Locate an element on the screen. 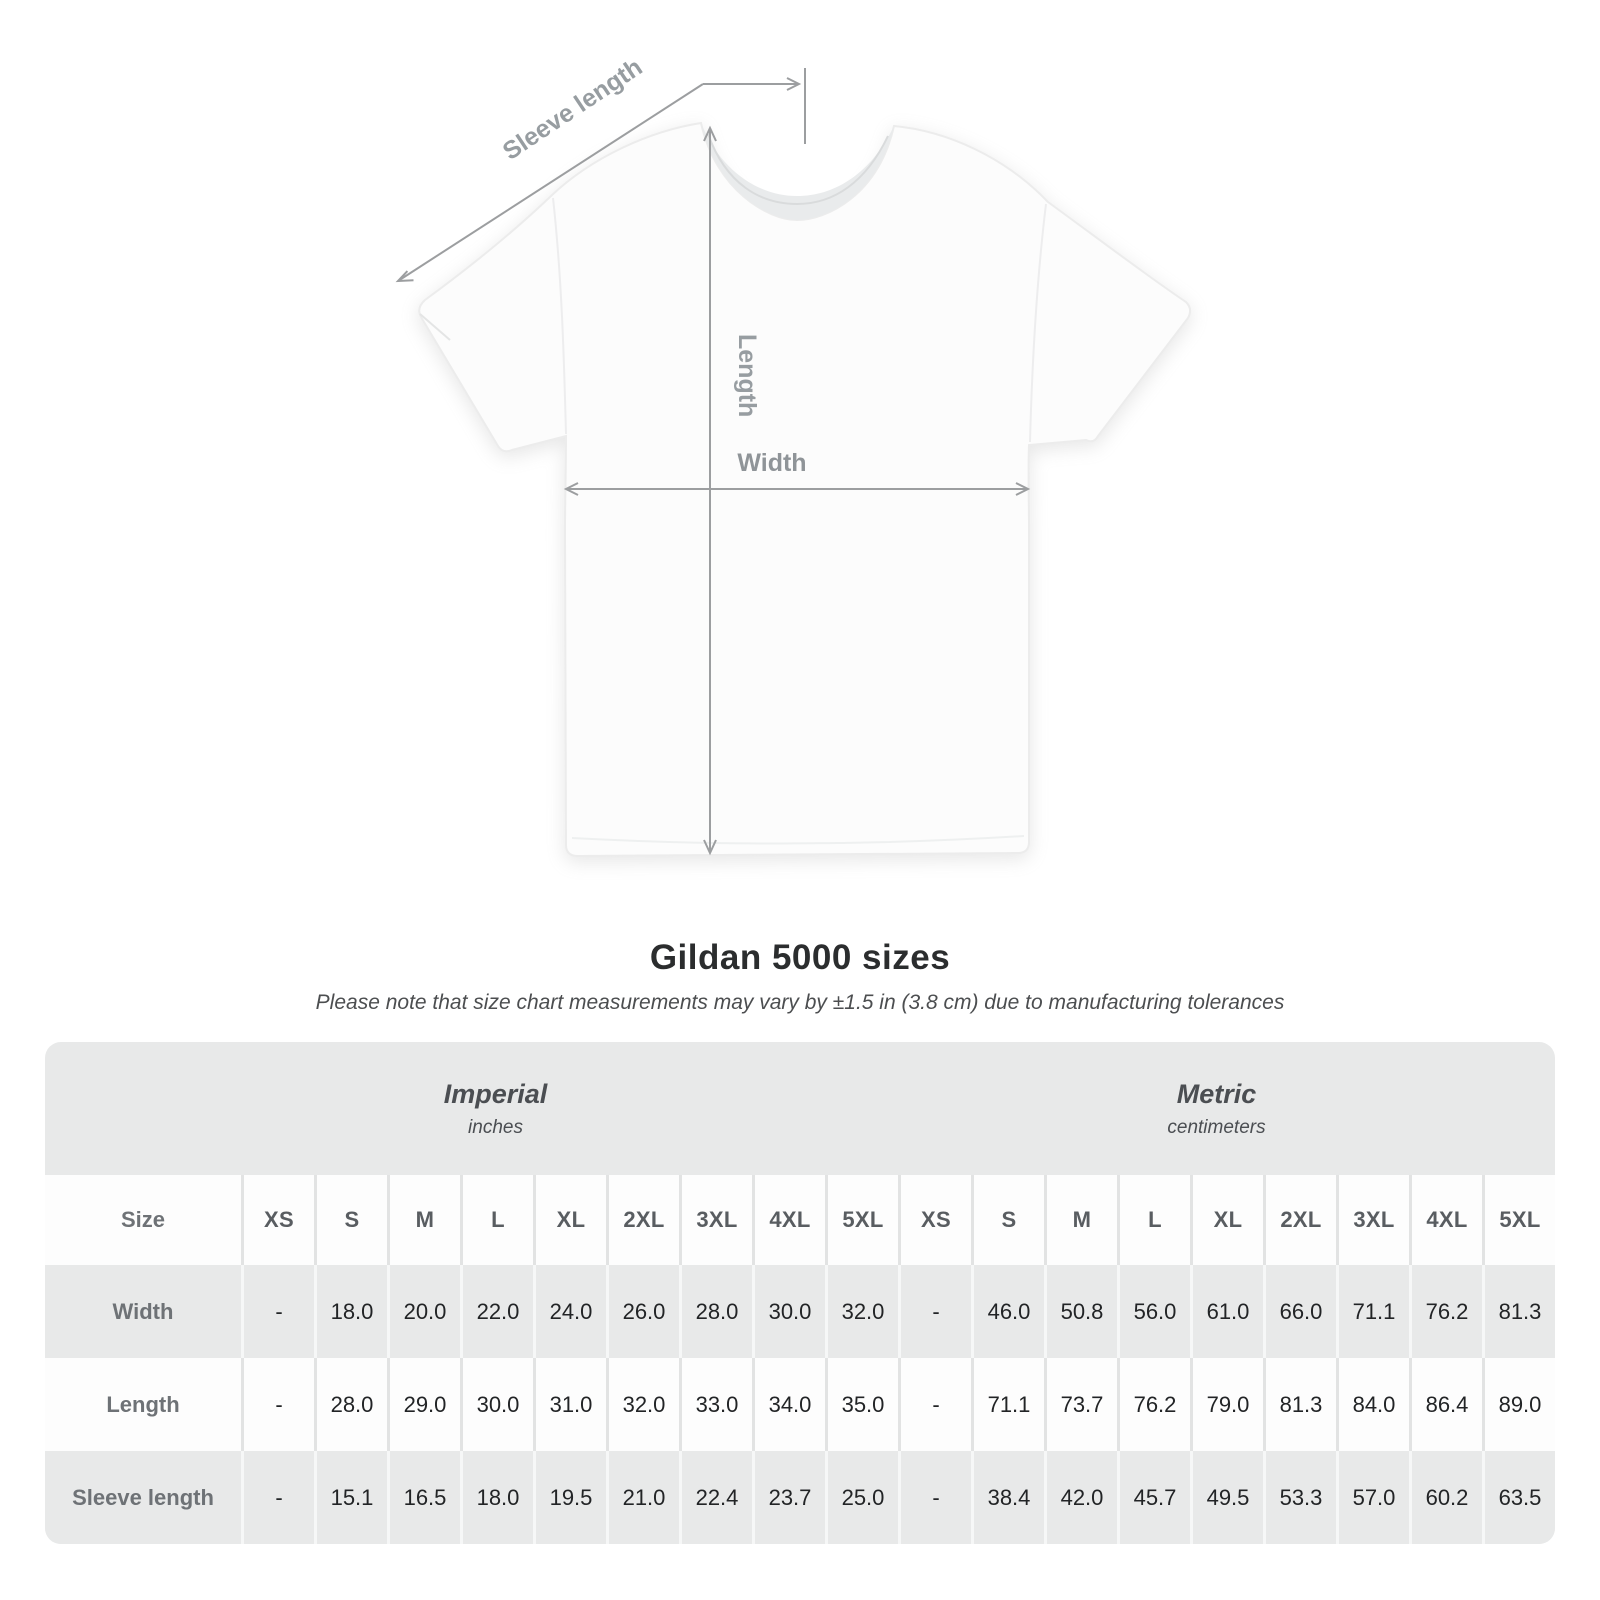  value-cell: 60.2 is located at coordinates (1445, 1497).